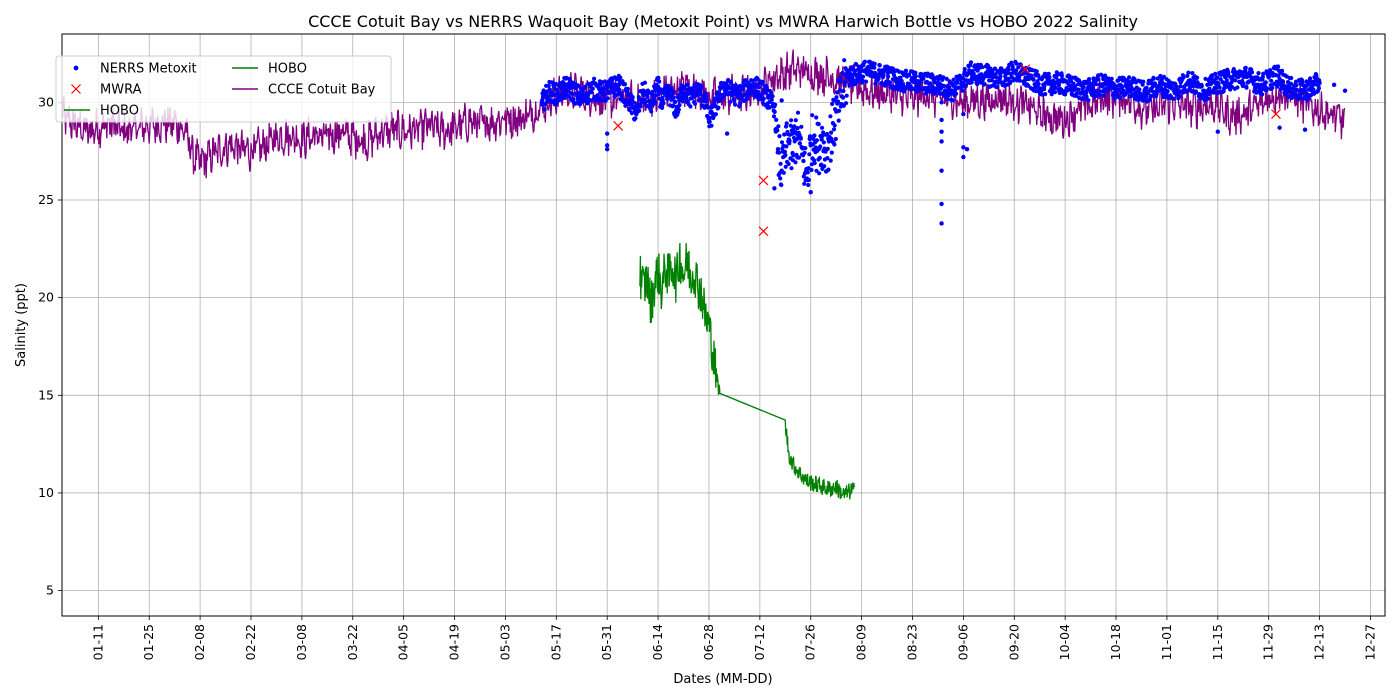 The image size is (1400, 700). What do you see at coordinates (148, 69) in the screenshot?
I see `legend-label: NERRS Metoxit` at bounding box center [148, 69].